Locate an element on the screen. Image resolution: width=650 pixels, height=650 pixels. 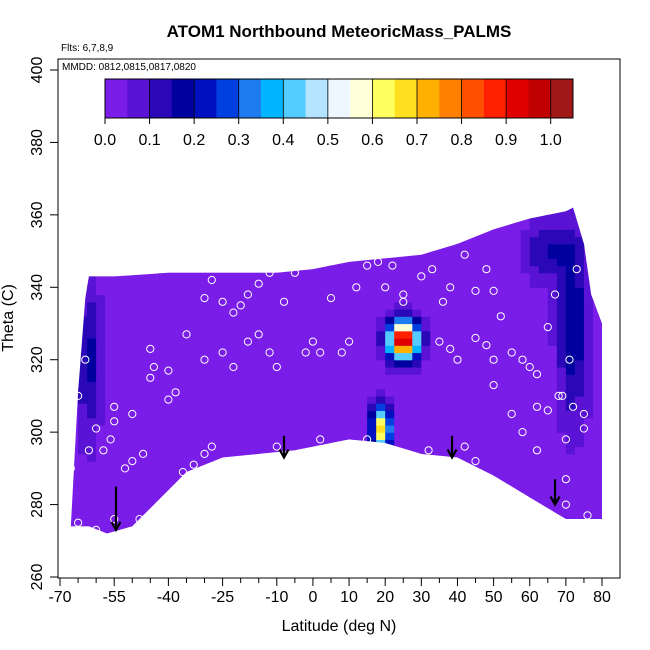
colorbar-tick-label: 0.0 is located at coordinates (105, 140).